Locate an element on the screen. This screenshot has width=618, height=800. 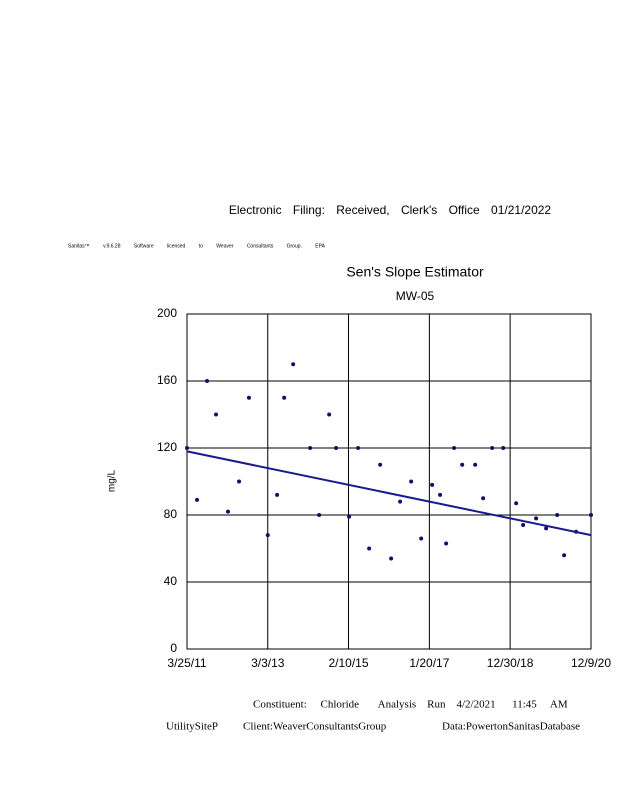
y-tick-label: 120 is located at coordinates (167, 447).